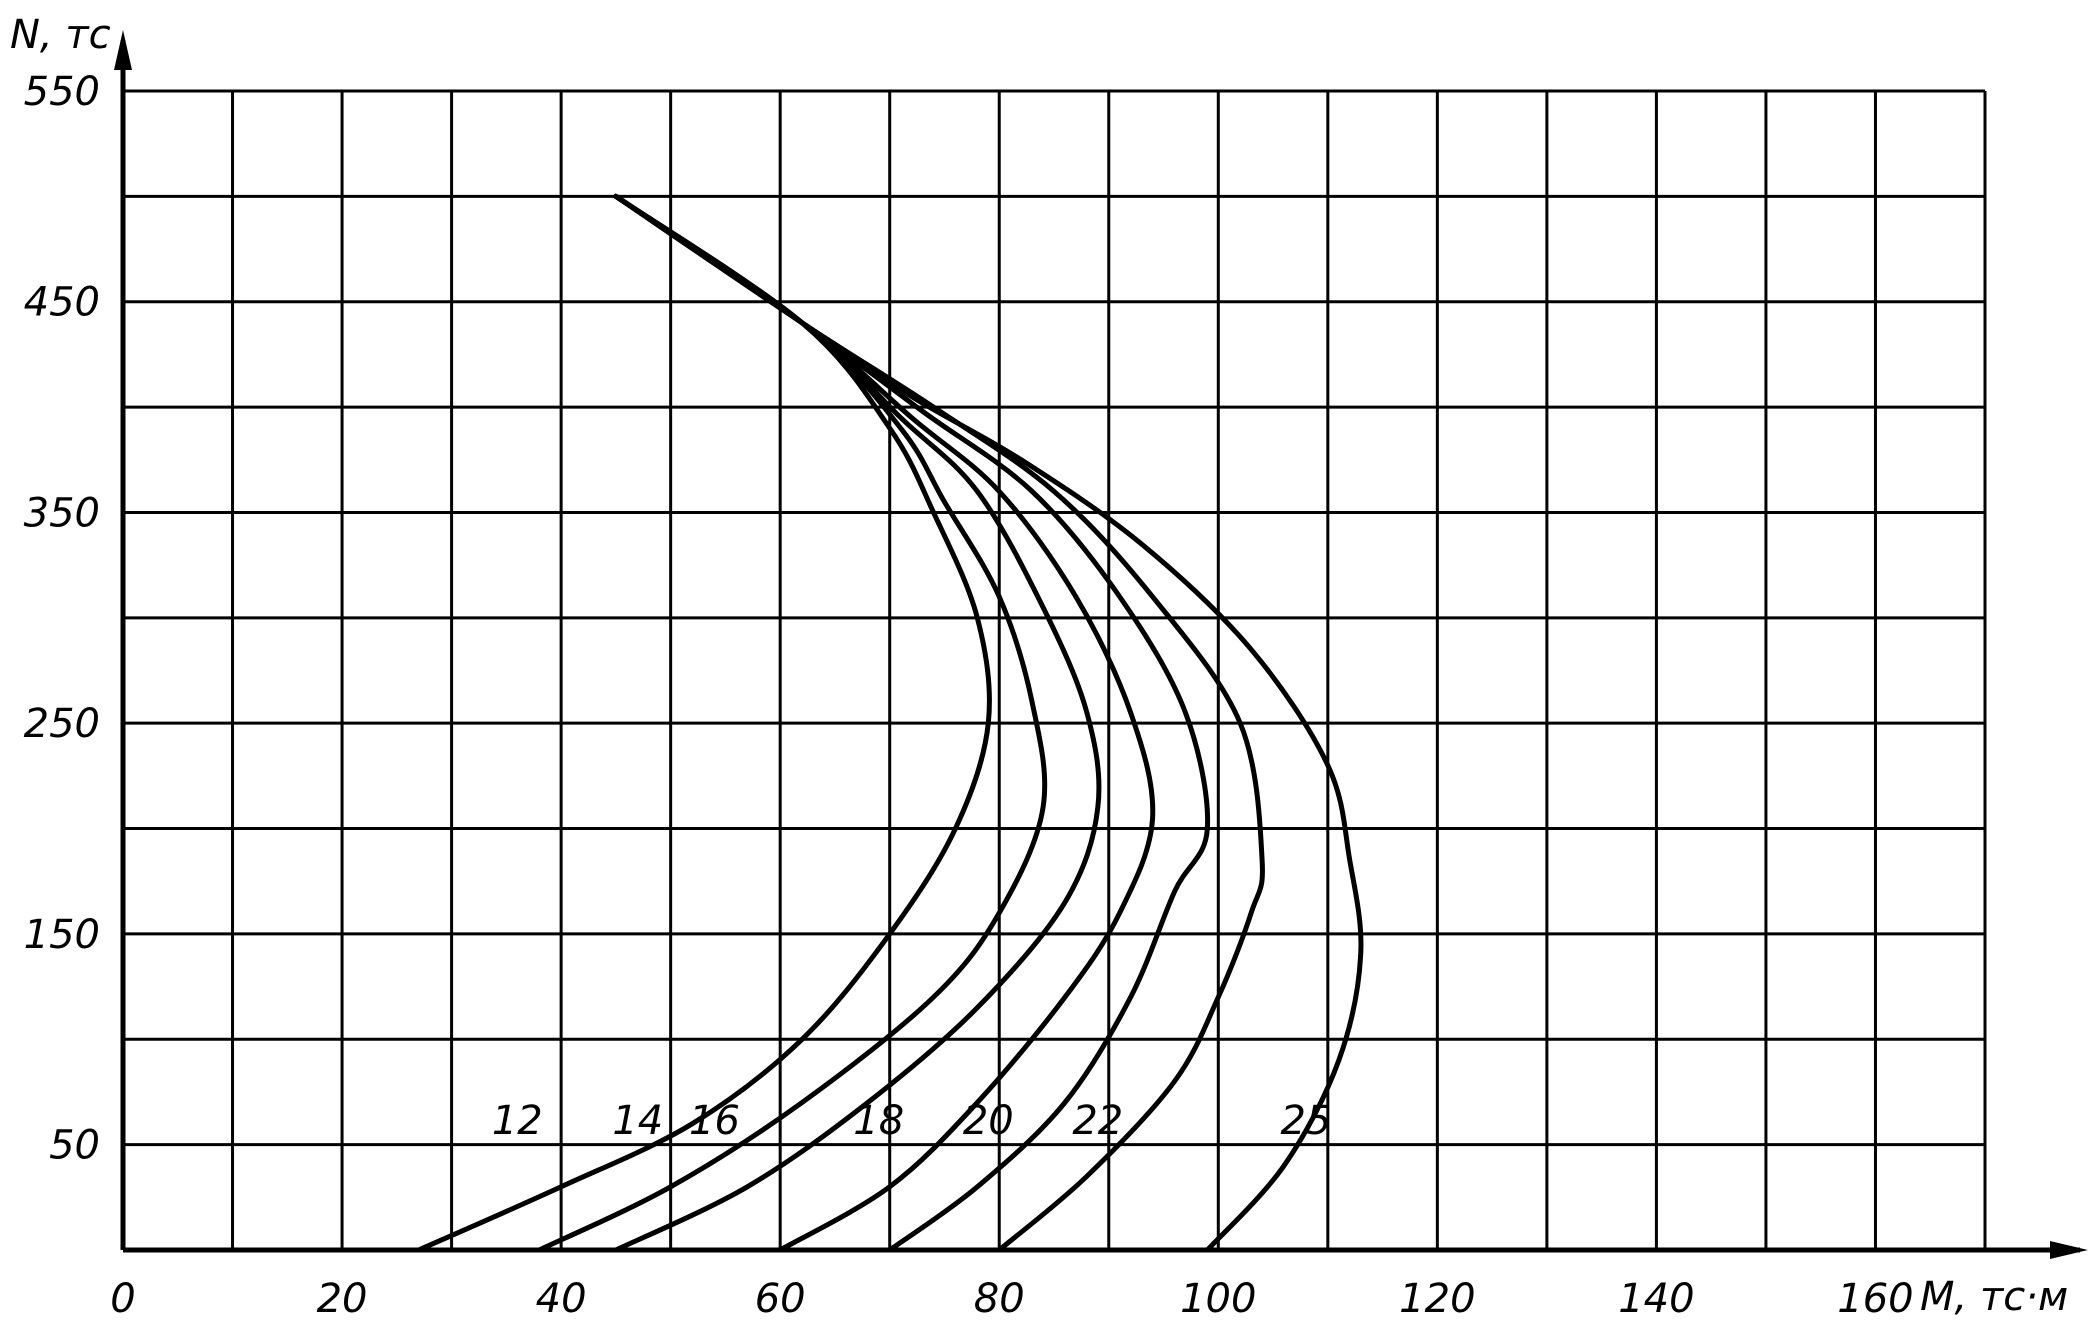 The image size is (2093, 1328). What do you see at coordinates (714, 1121) in the screenshot?
I see `series-label-16: 16` at bounding box center [714, 1121].